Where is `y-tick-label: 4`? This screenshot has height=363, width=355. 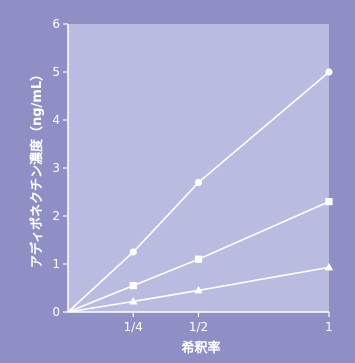
y-tick-label: 4 is located at coordinates (56, 120).